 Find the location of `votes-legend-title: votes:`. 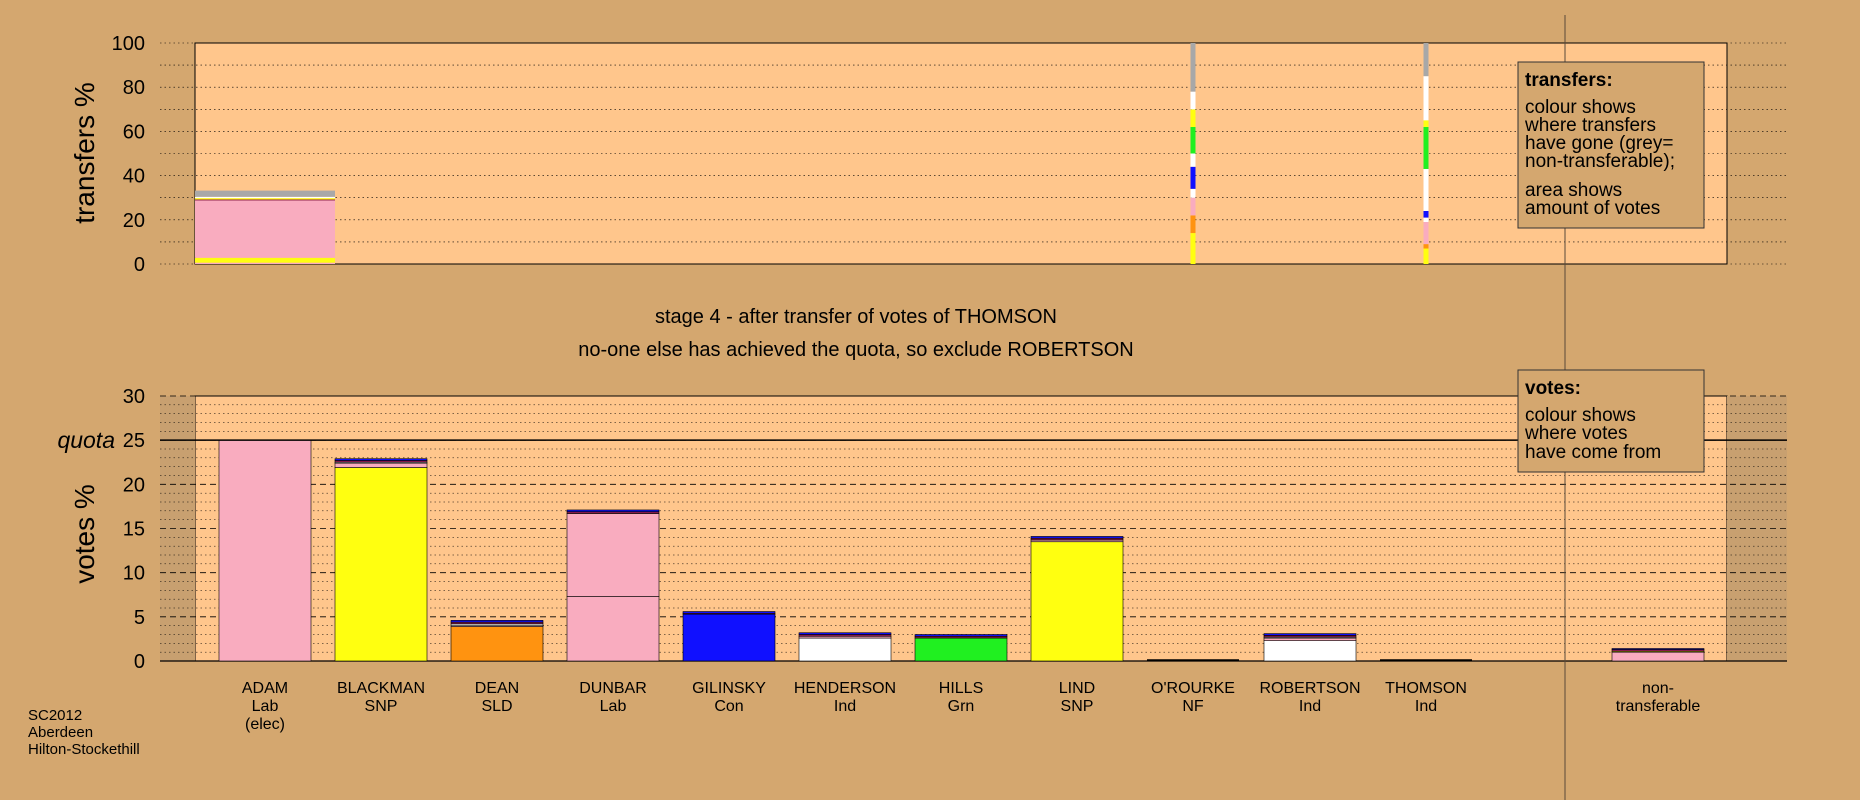

votes-legend-title: votes: is located at coordinates (1553, 388).